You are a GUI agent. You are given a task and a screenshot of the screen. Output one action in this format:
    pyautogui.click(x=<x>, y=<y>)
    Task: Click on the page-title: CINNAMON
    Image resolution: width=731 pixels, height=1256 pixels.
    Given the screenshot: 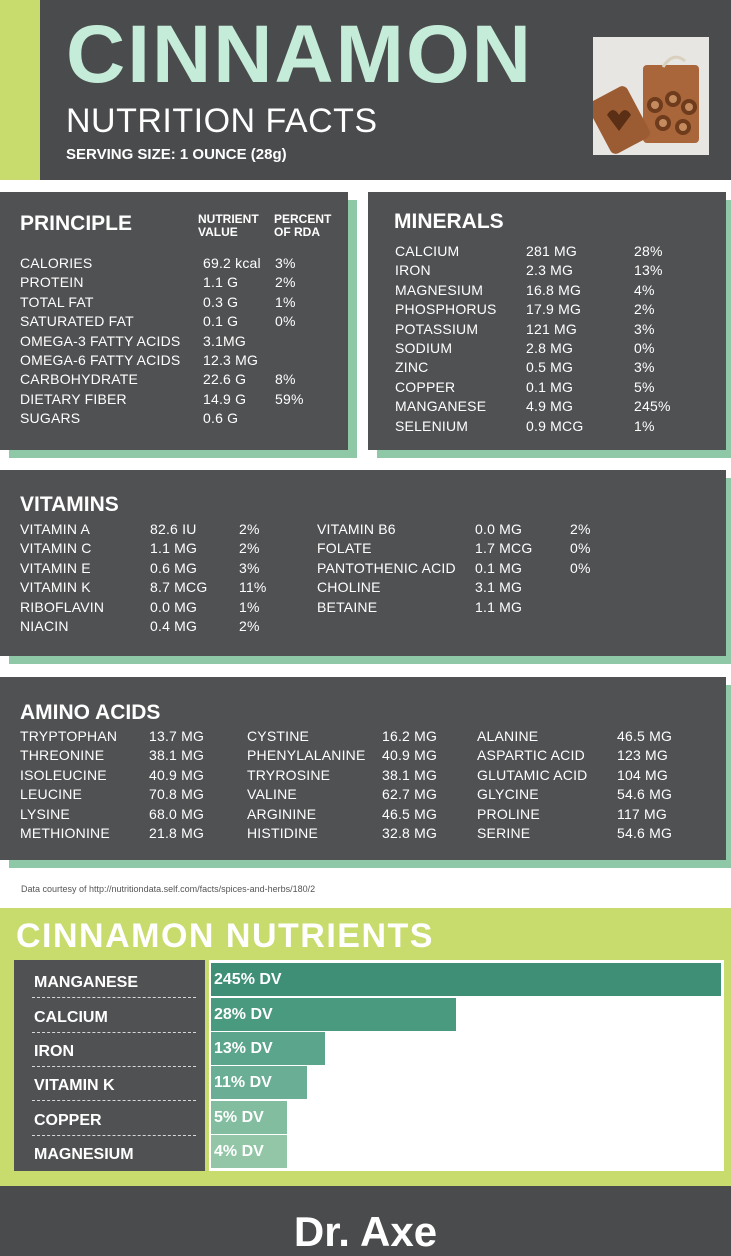 What is the action you would take?
    pyautogui.click(x=299, y=54)
    